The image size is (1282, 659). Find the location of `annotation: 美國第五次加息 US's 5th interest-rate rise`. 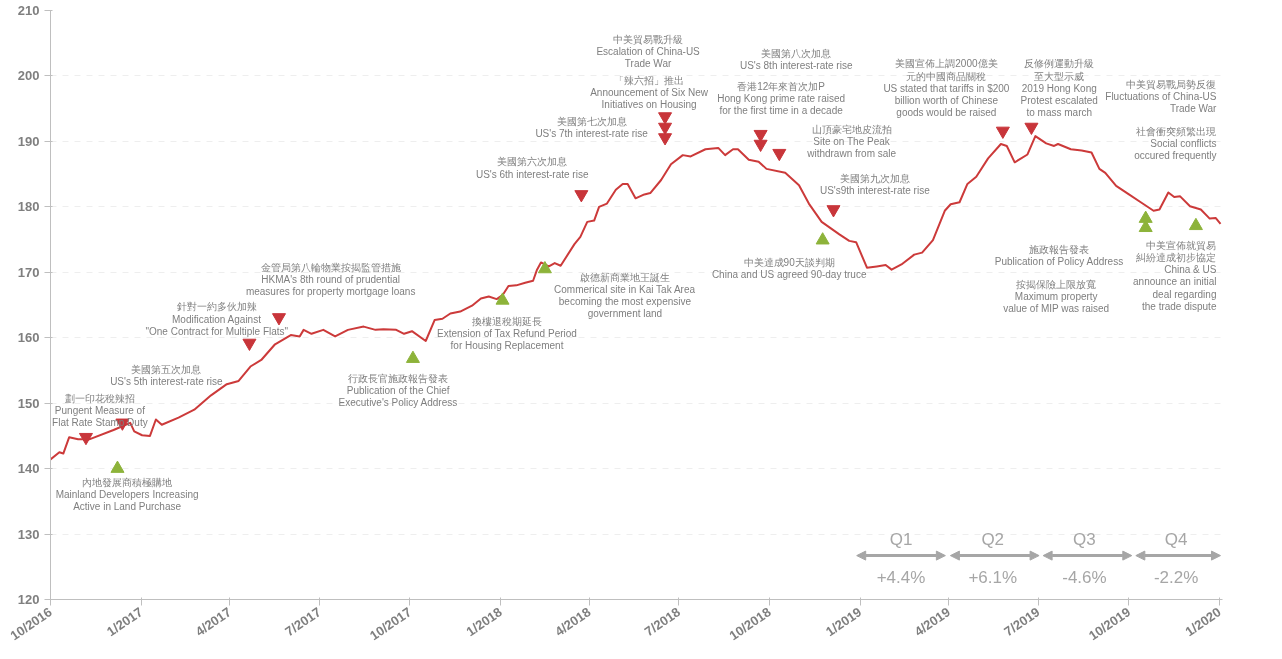

annotation: 美國第五次加息 US's 5th interest-rate rise is located at coordinates (167, 375).